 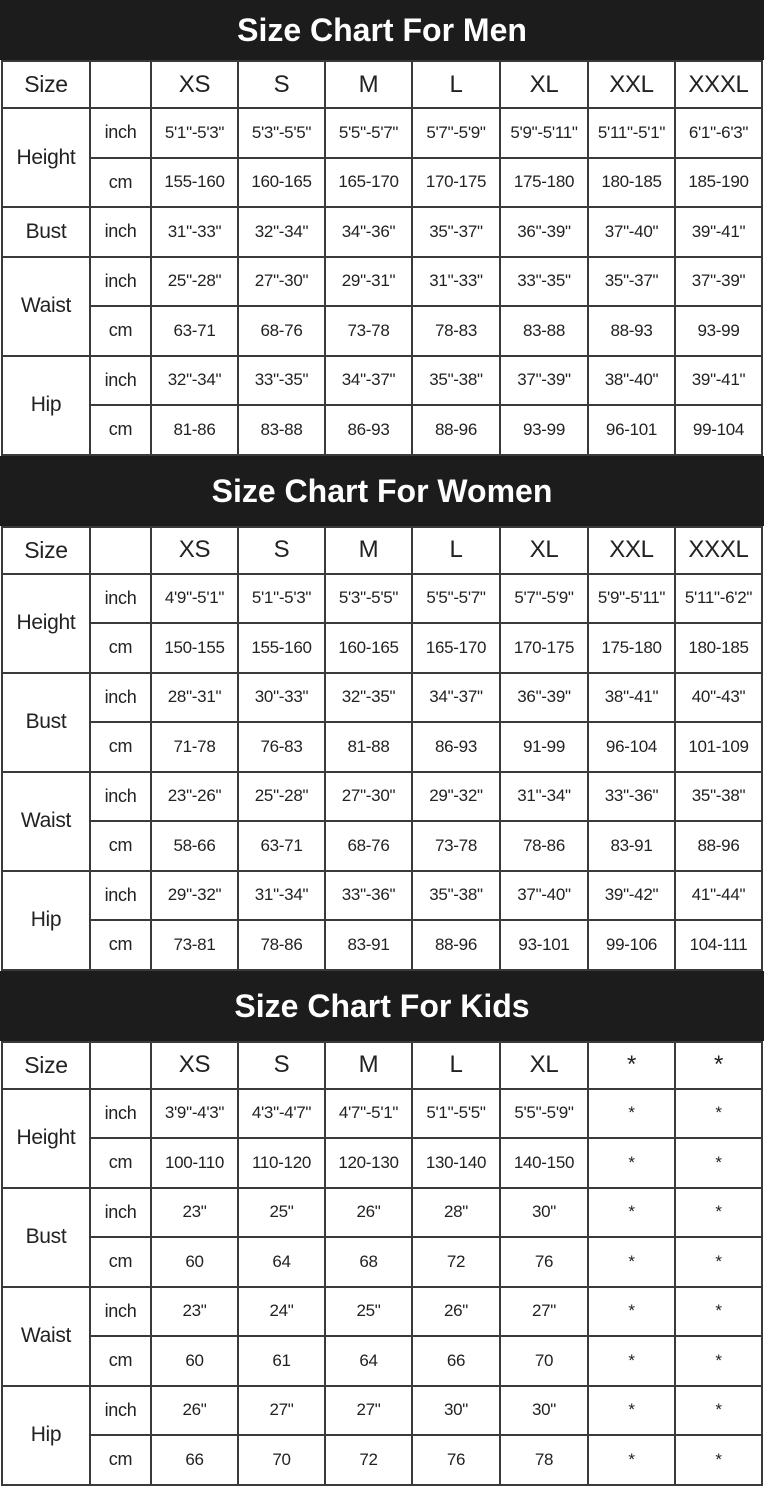 What do you see at coordinates (194, 846) in the screenshot?
I see `value-cell: 58-66` at bounding box center [194, 846].